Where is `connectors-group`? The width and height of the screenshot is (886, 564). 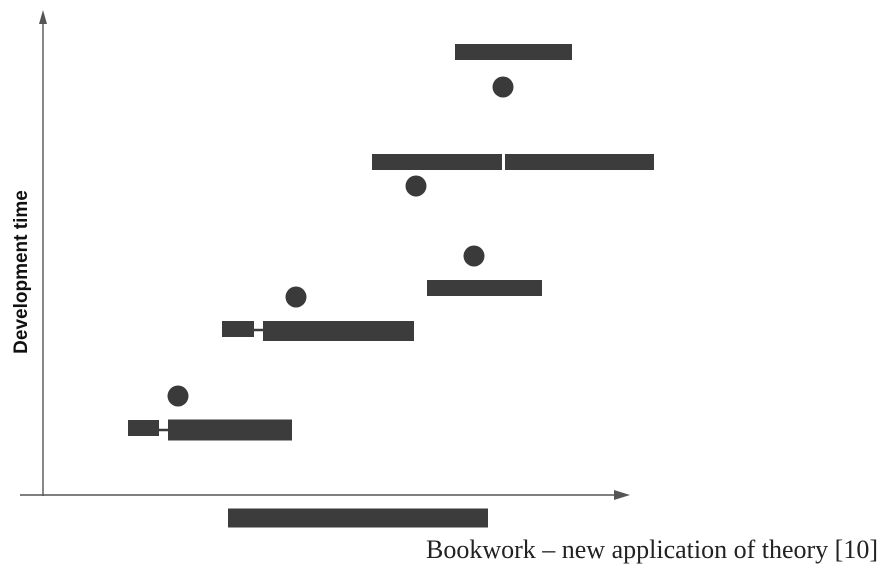
connectors-group is located at coordinates (211, 380).